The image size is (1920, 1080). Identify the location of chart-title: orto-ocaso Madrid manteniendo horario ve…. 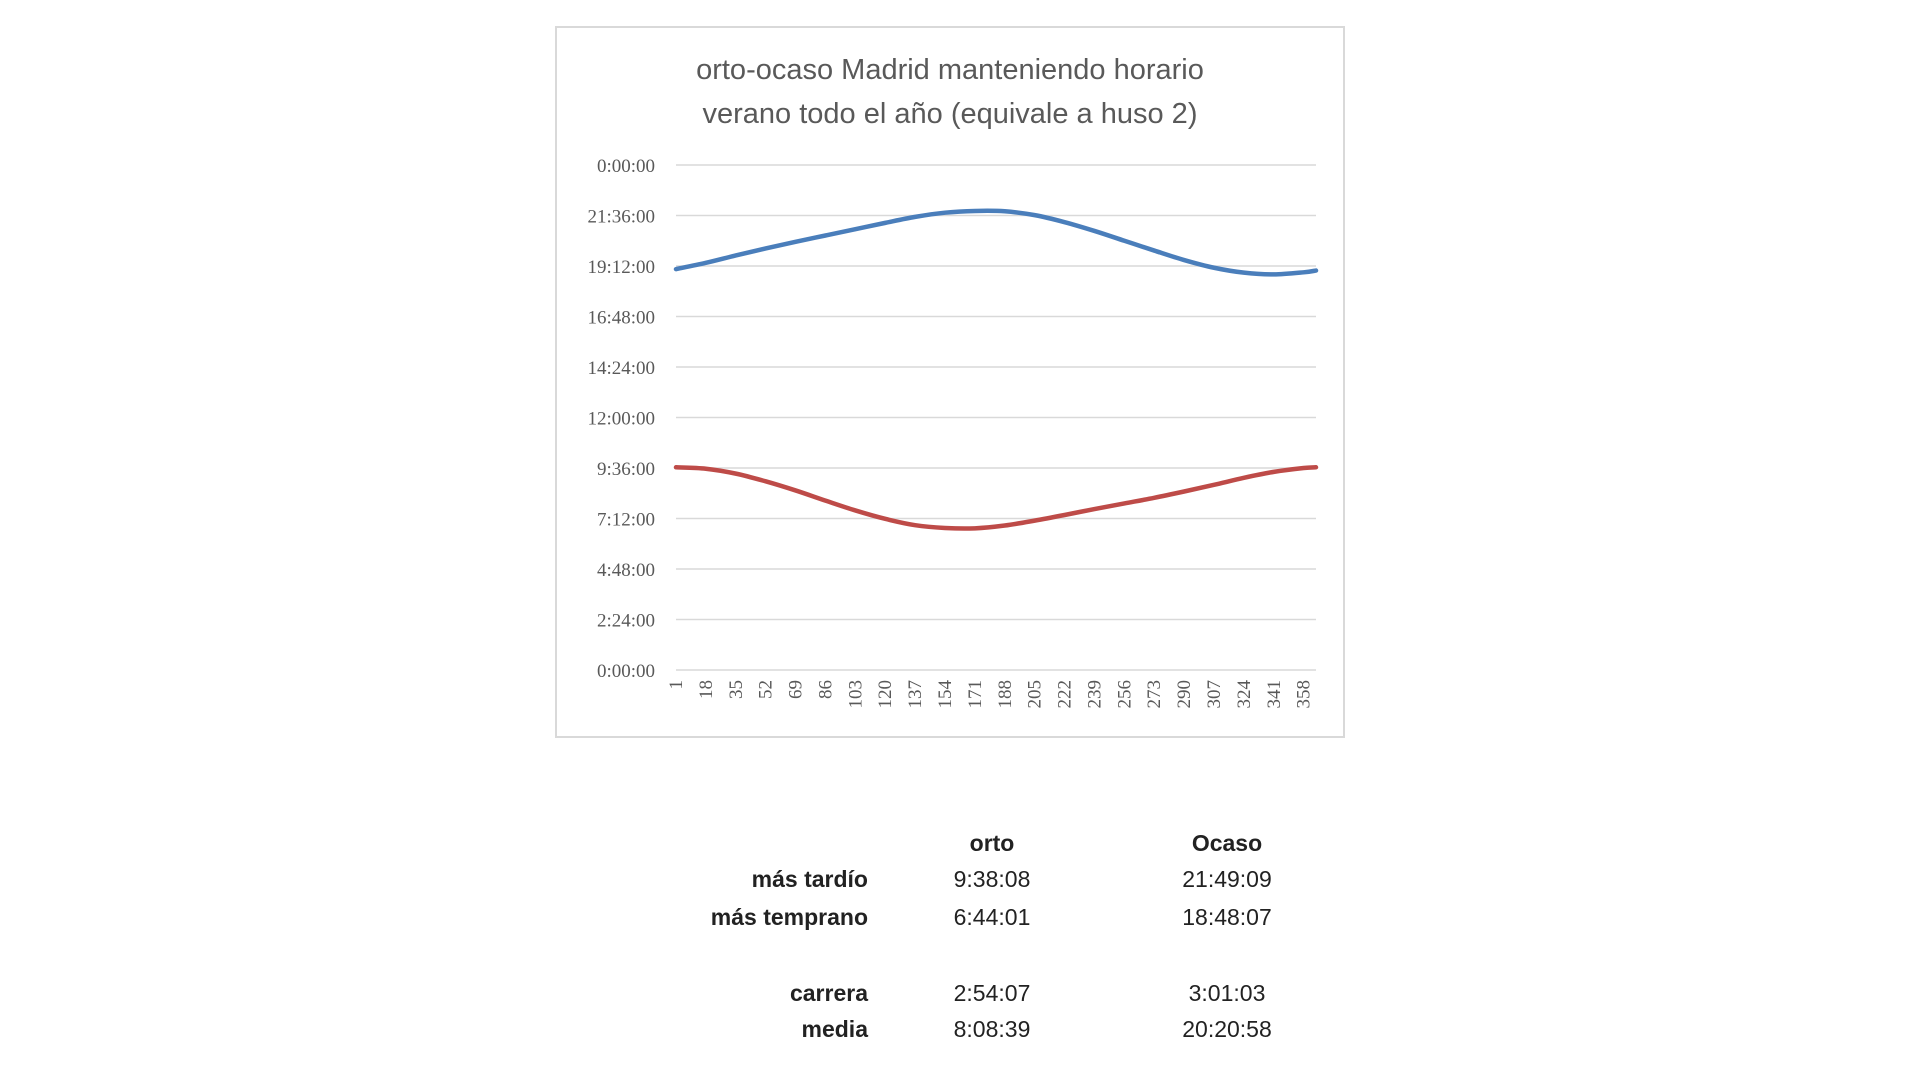
(950, 92).